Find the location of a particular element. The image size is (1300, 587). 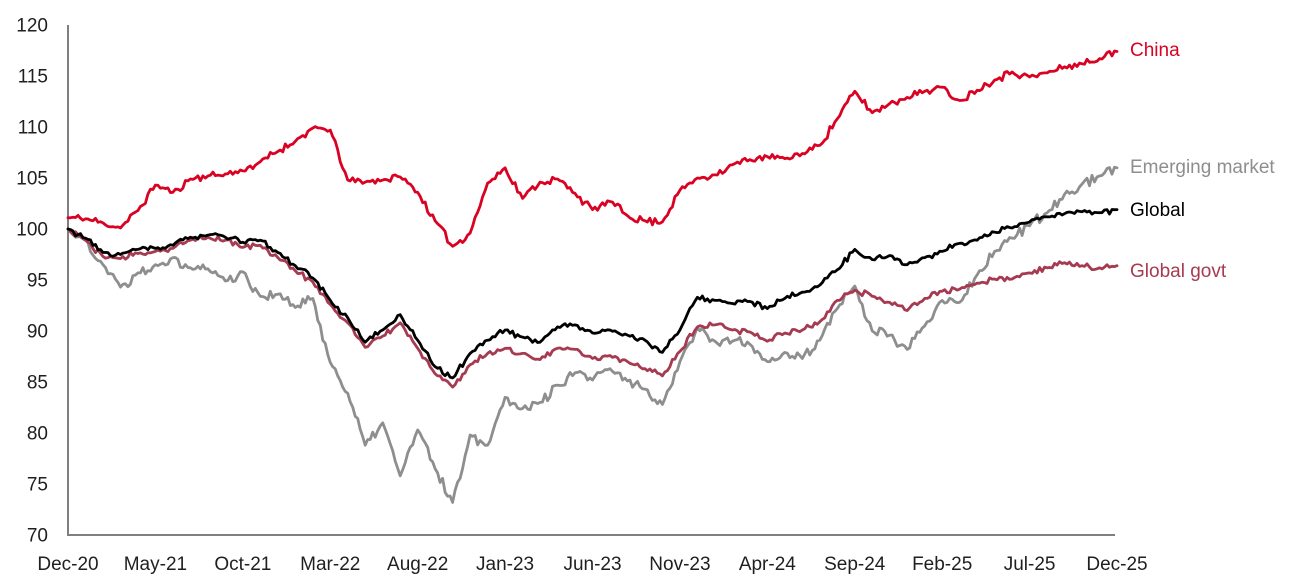

x-axis-tick-label: Jan-23 is located at coordinates (505, 564).